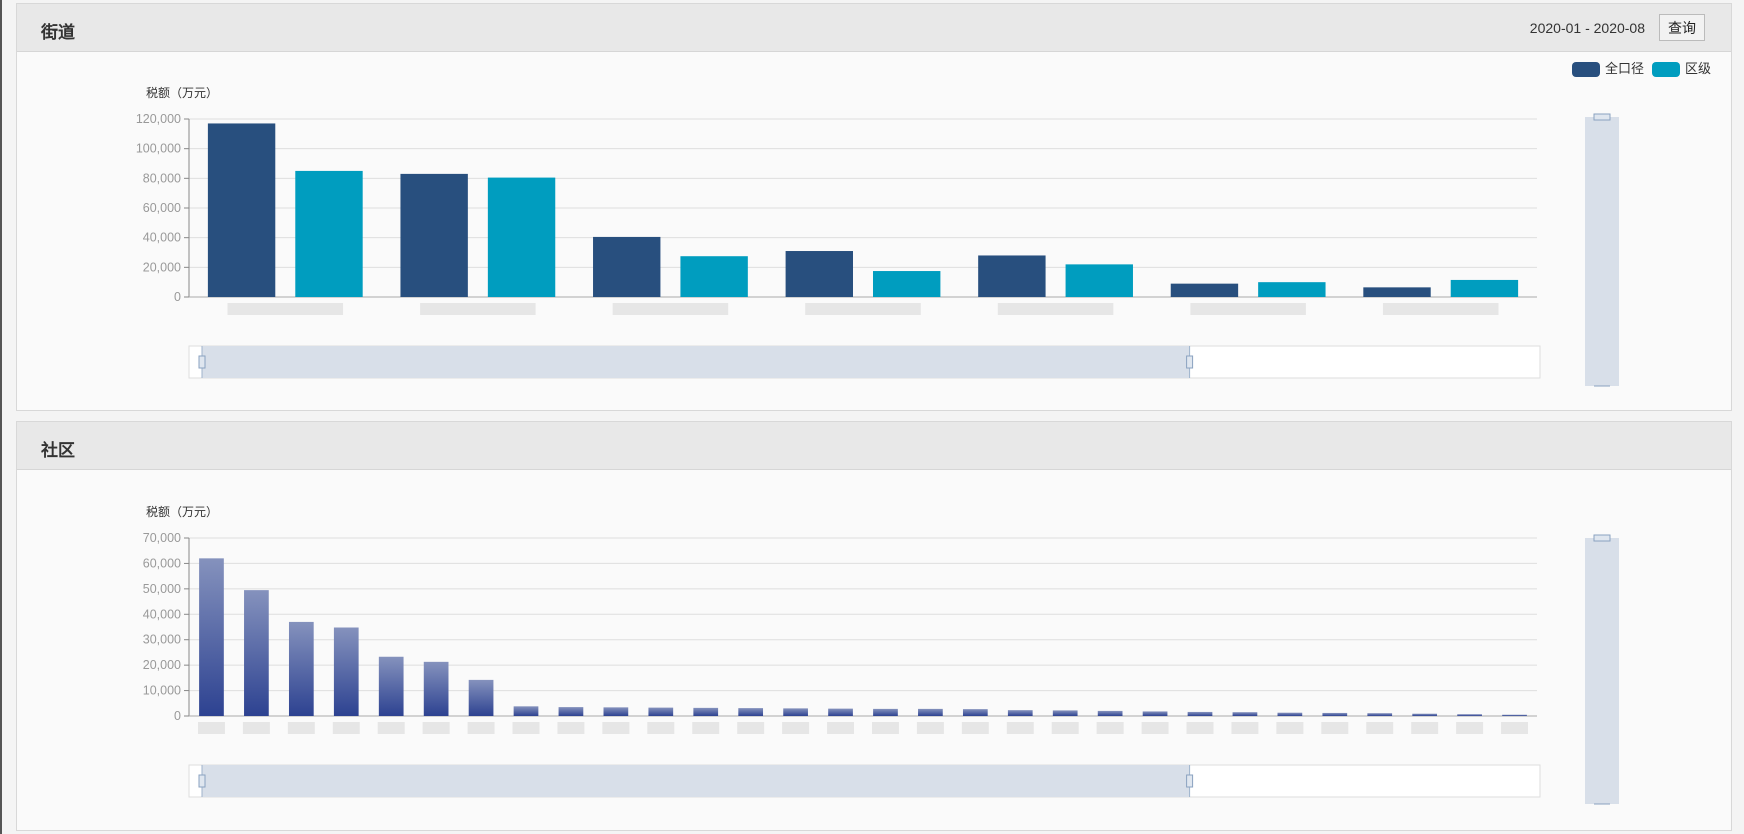 This screenshot has width=1744, height=834. What do you see at coordinates (1587, 28) in the screenshot?
I see `date-range: 2020-01 - 2020-08` at bounding box center [1587, 28].